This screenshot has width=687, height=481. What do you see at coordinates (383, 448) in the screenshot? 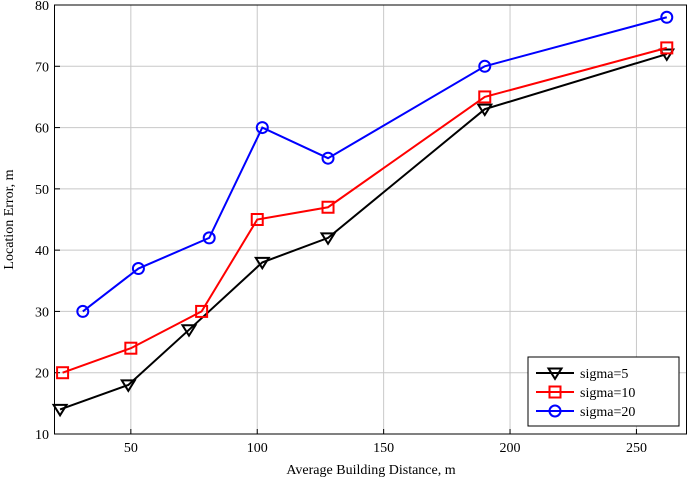
I see `x-tick-label: 150` at bounding box center [383, 448].